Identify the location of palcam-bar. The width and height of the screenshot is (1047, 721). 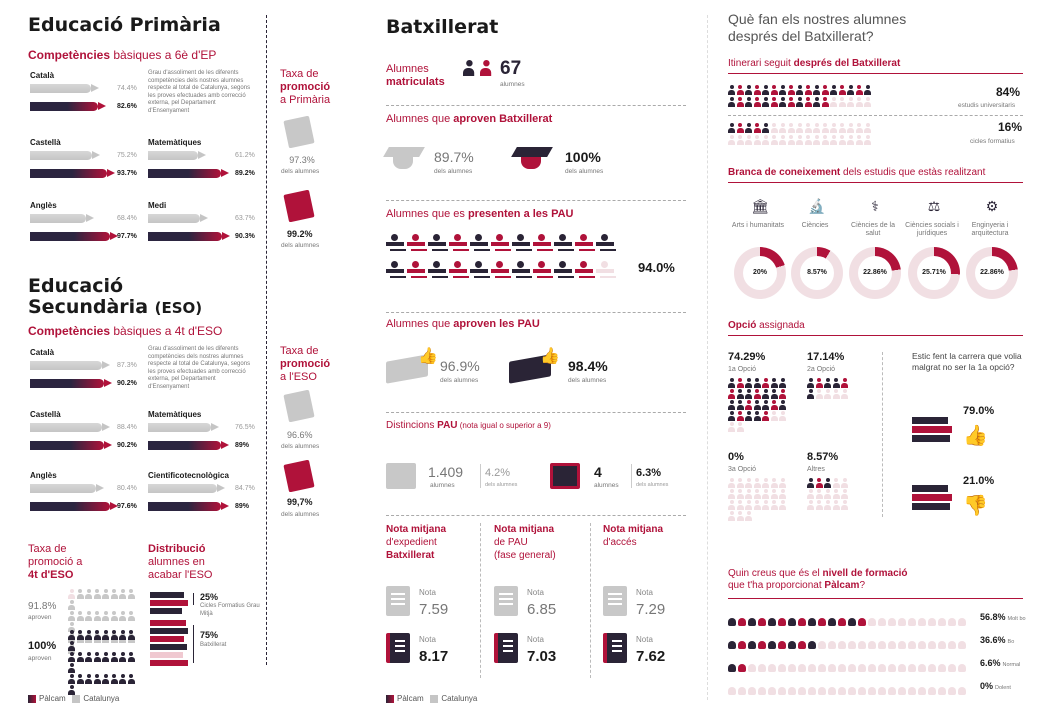
(188, 173).